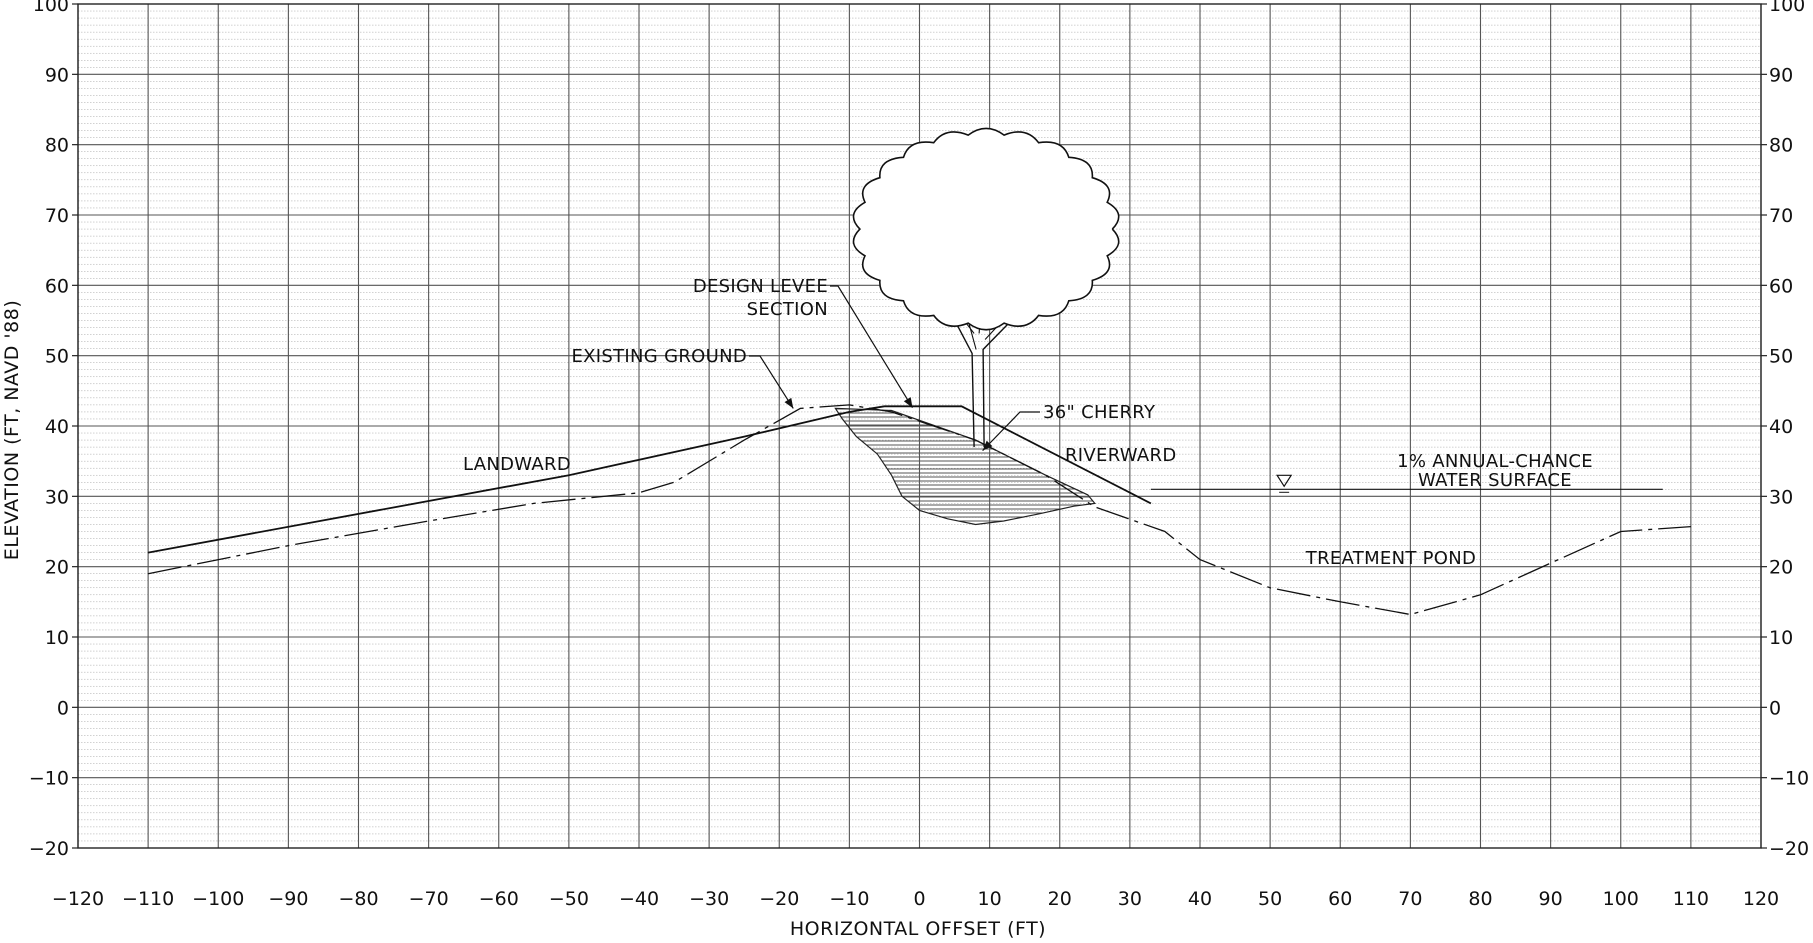 This screenshot has height=943, width=1813. Describe the element at coordinates (1781, 146) in the screenshot. I see `y-tick-label-right: 80` at that location.